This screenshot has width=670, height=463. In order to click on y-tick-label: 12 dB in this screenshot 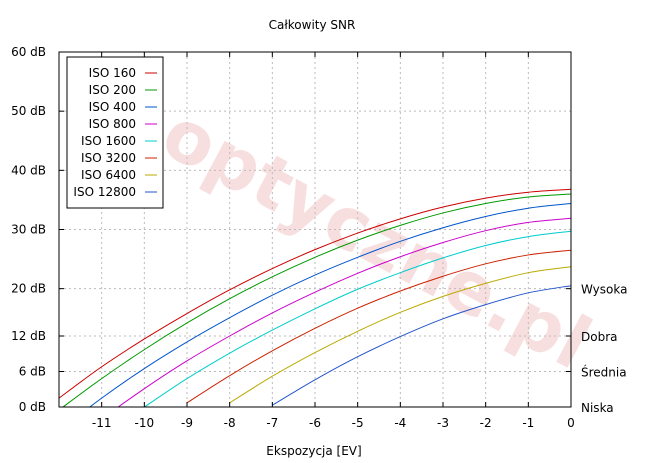, I will do `click(28, 336)`.